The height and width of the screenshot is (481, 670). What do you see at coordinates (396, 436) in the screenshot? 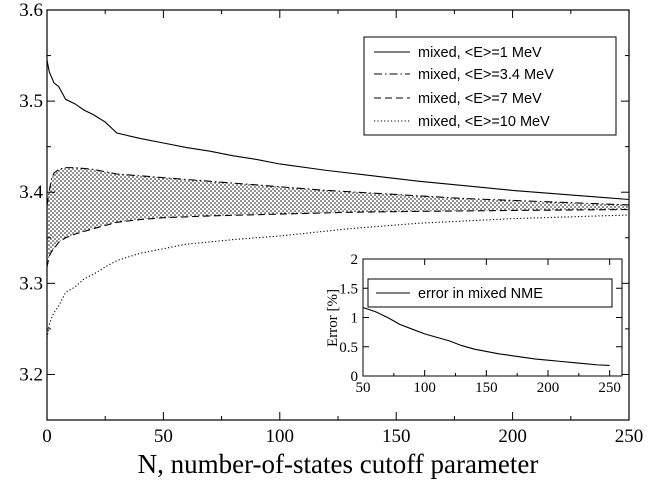
I see `x-tick-label: 150` at bounding box center [396, 436].